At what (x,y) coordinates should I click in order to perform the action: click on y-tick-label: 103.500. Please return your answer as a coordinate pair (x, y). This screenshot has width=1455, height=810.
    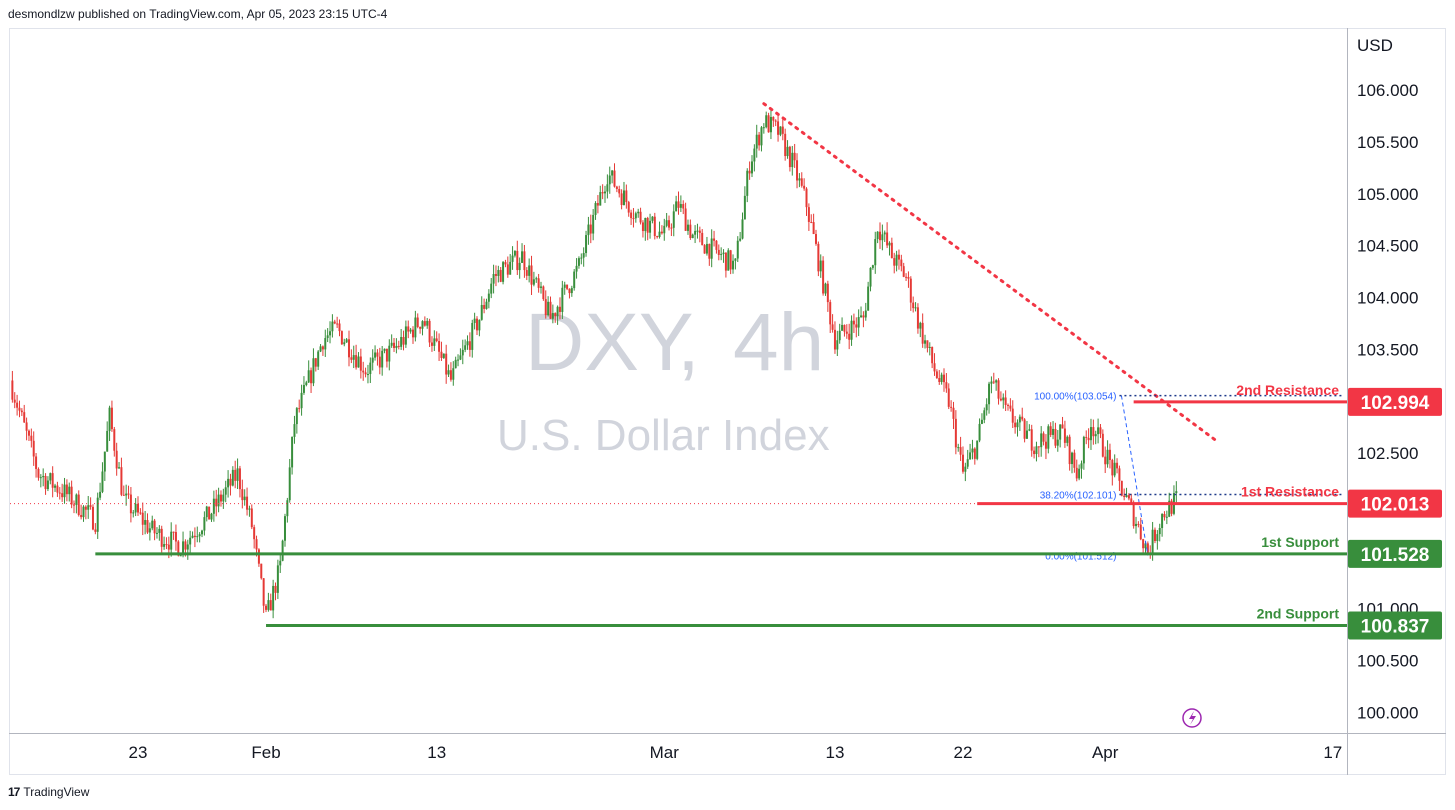
    Looking at the image, I should click on (1387, 349).